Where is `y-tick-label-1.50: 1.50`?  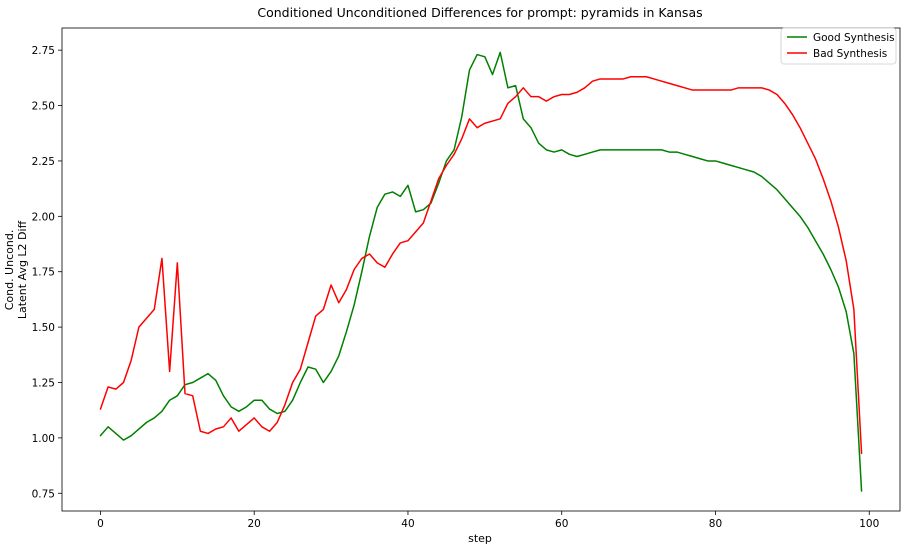
y-tick-label-1.50: 1.50 is located at coordinates (43, 328).